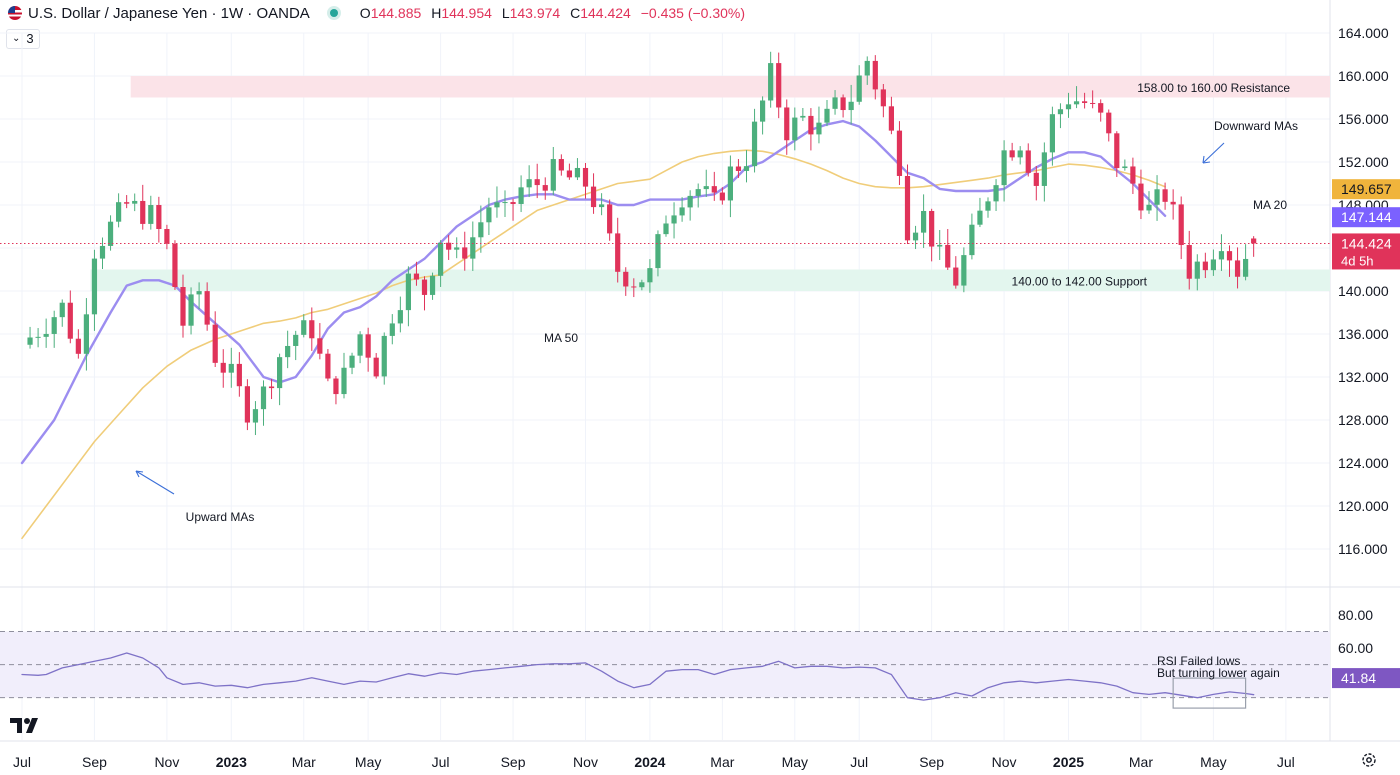  I want to click on countdown-tag: 4d 5h, so click(1357, 260).